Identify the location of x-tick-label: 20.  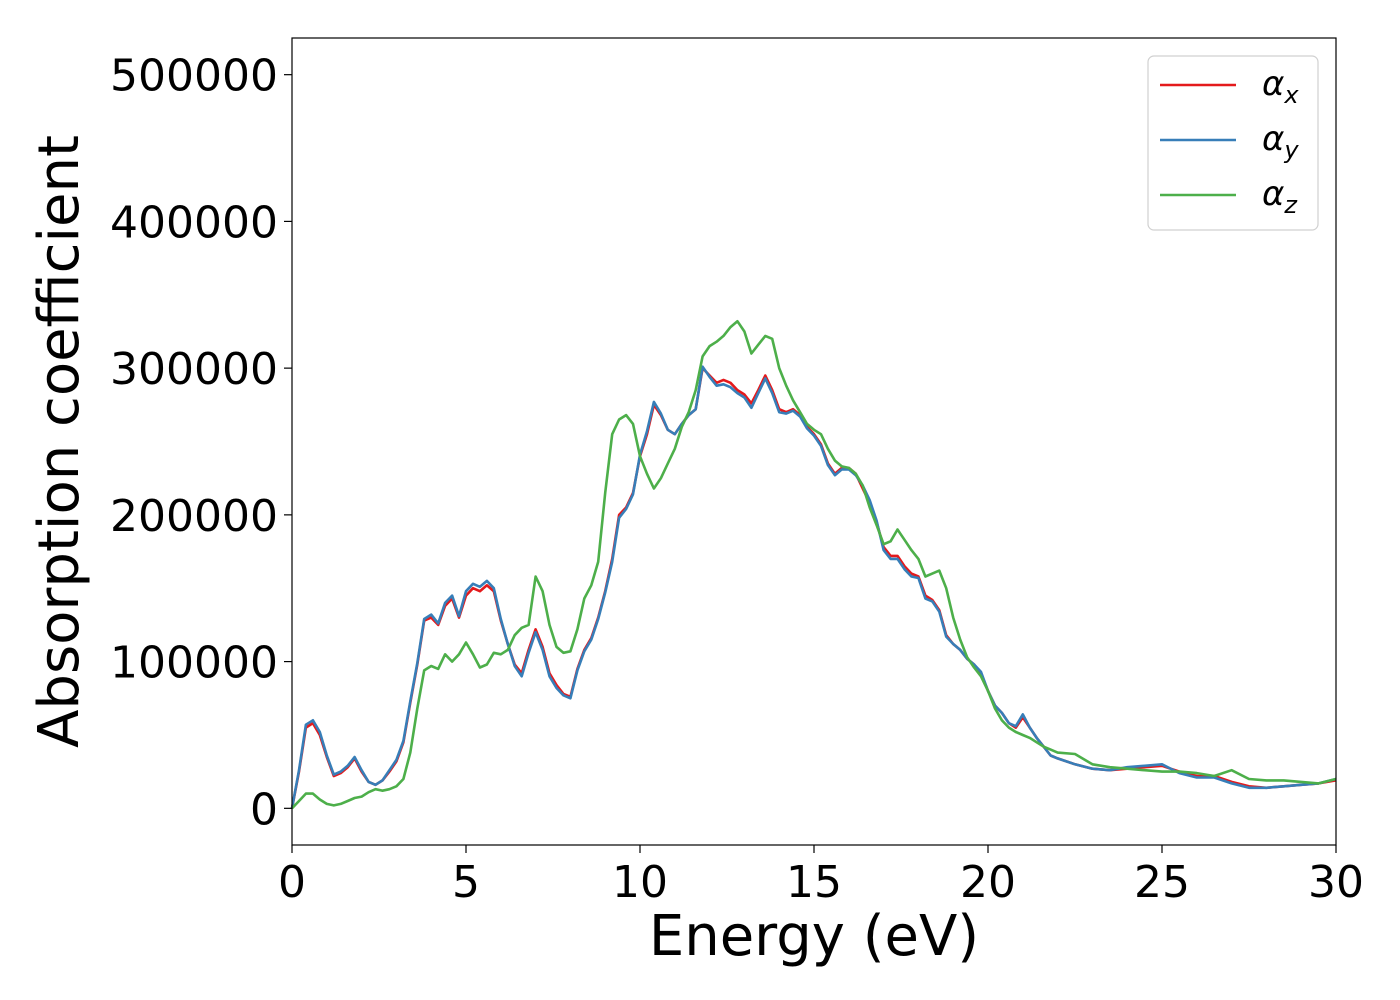
(988, 882).